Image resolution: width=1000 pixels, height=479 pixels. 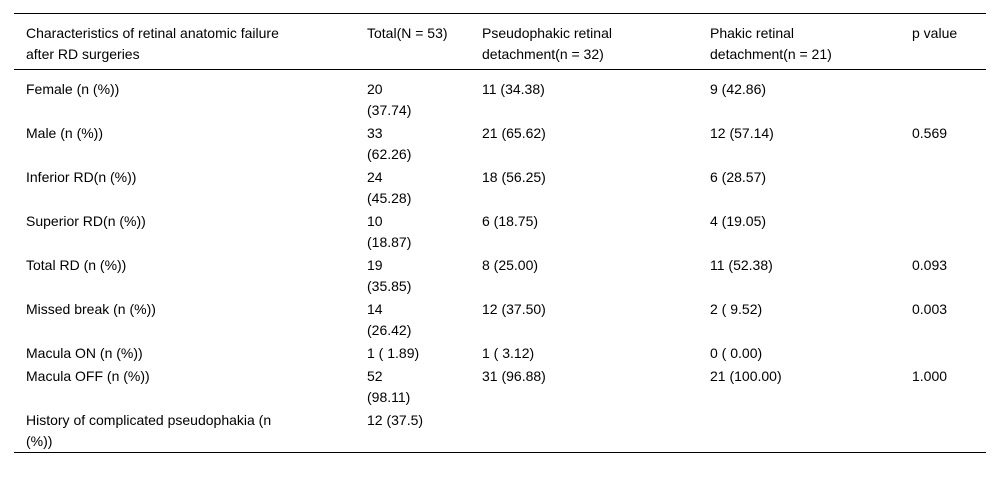 What do you see at coordinates (811, 430) in the screenshot?
I see `cell-phakic` at bounding box center [811, 430].